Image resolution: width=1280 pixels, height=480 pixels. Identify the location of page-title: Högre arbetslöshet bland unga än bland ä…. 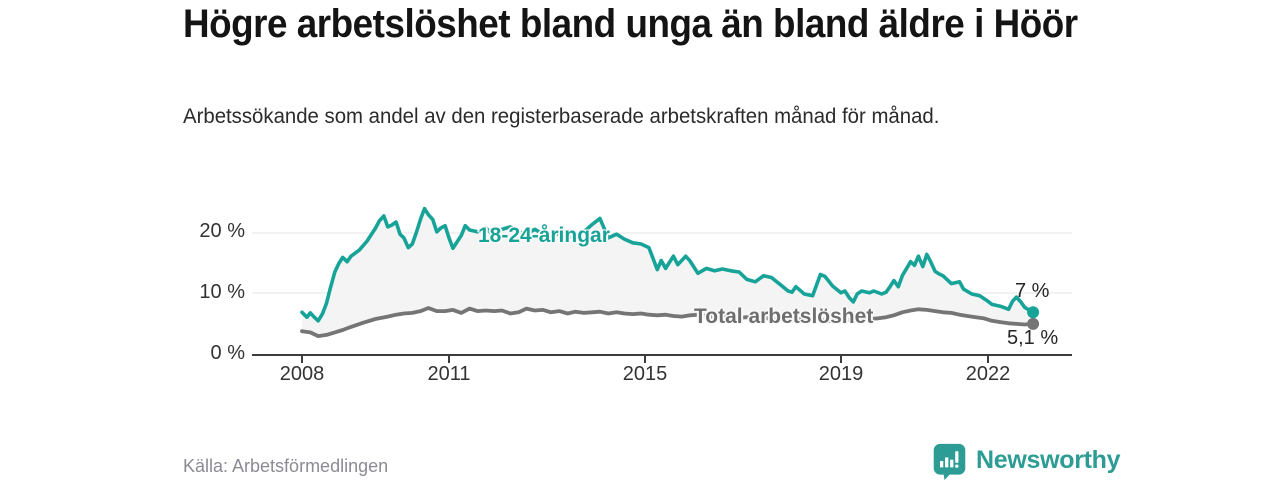
(630, 24).